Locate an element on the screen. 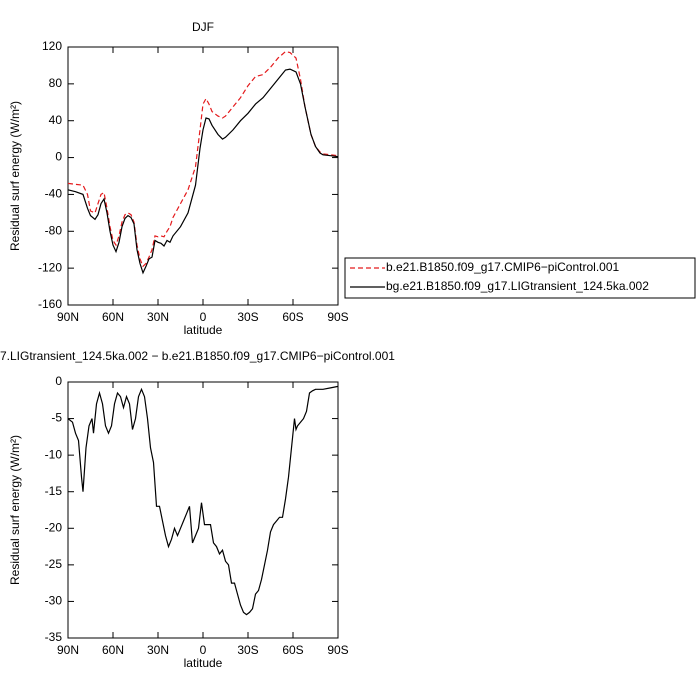 The width and height of the screenshot is (700, 700). plot-frame is located at coordinates (203, 176).